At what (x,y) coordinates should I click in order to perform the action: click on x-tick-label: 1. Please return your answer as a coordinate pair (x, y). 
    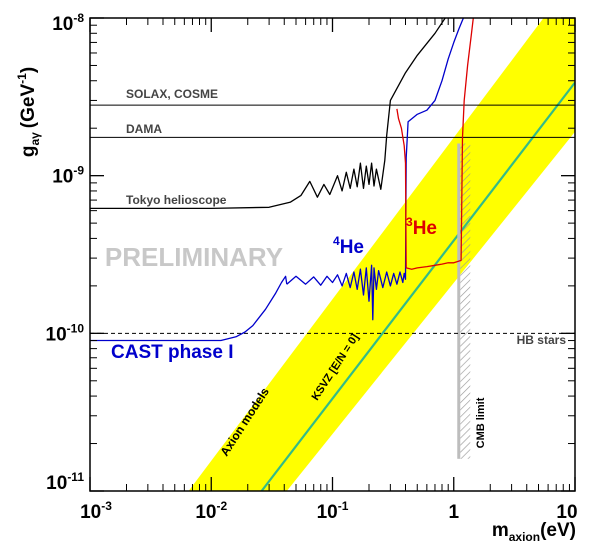
    Looking at the image, I should click on (453, 512).